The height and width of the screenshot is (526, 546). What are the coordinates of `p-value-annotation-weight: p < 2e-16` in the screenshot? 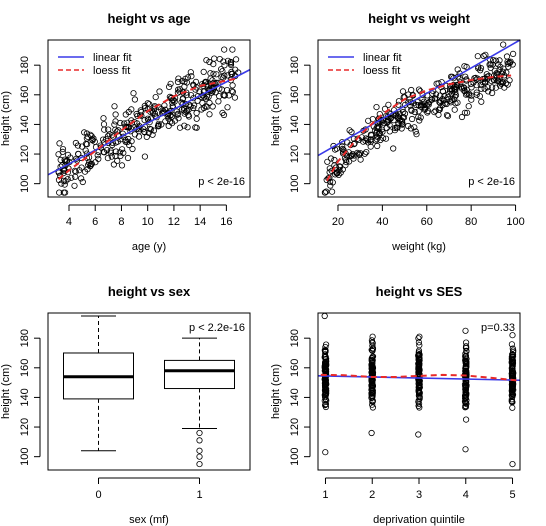 It's located at (491, 182).